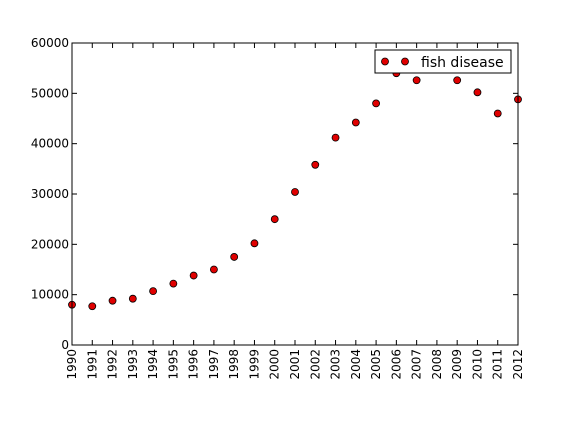 Image resolution: width=576 pixels, height=432 pixels. Describe the element at coordinates (417, 364) in the screenshot. I see `x-tick-label-17: 2007` at that location.